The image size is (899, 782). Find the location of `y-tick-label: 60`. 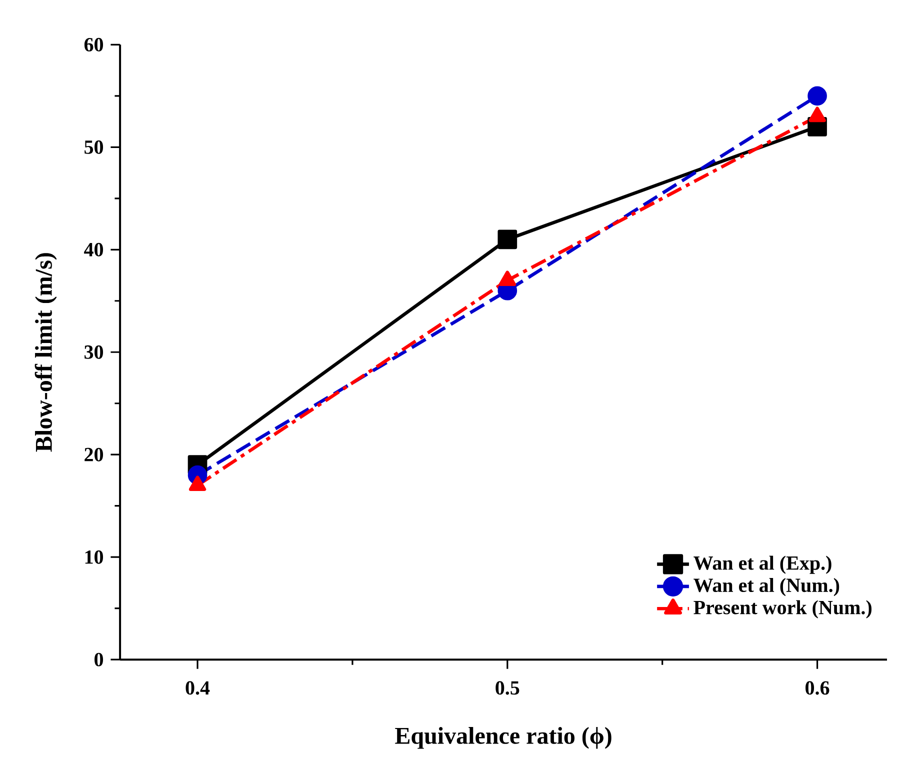

y-tick-label: 60 is located at coordinates (94, 45).